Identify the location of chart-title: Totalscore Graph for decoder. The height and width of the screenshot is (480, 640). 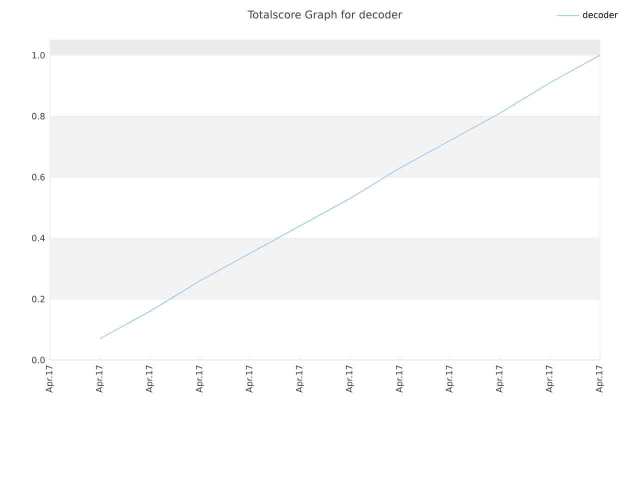
(325, 15).